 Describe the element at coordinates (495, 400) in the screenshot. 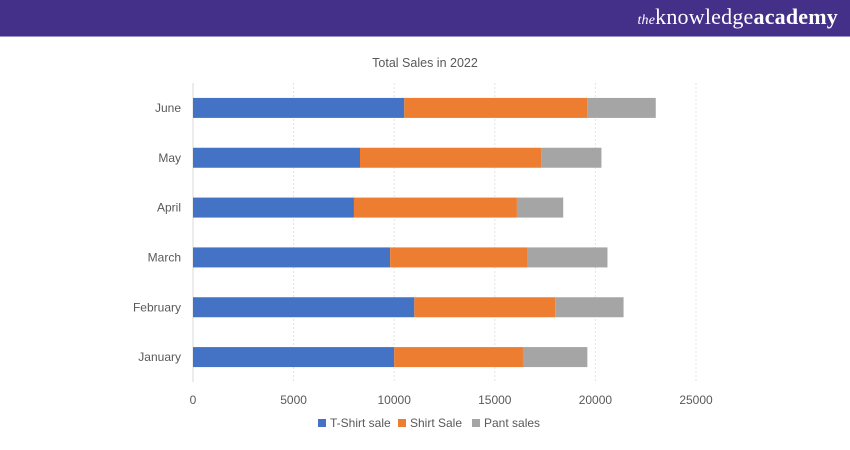

I see `x-tick-label: 15000` at that location.